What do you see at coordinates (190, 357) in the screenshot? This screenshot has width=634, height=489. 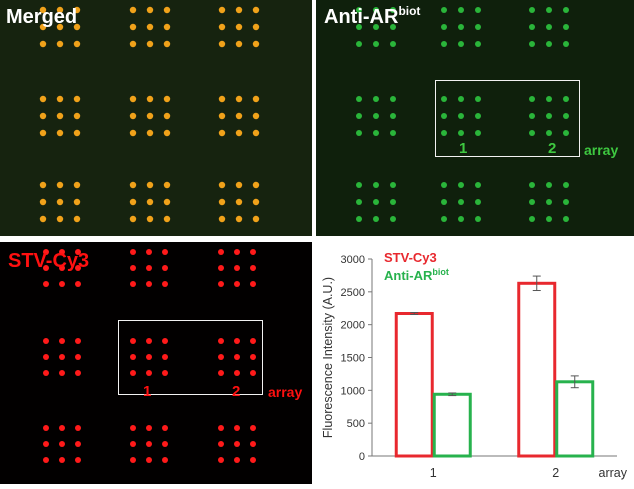 I see `roi-box` at bounding box center [190, 357].